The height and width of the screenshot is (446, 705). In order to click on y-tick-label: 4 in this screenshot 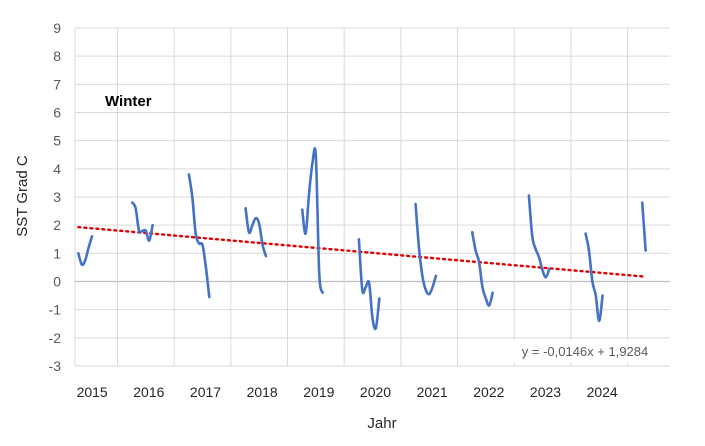, I will do `click(57, 169)`.